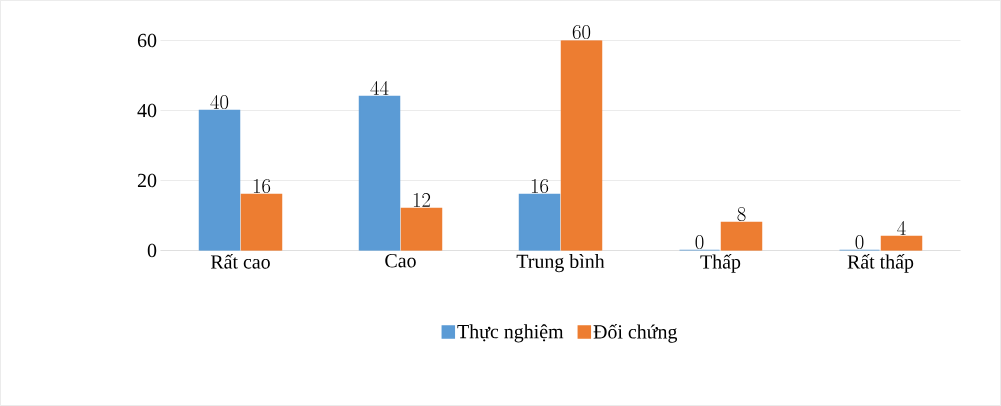  What do you see at coordinates (379, 87) in the screenshot?
I see `data-label: 44` at bounding box center [379, 87].